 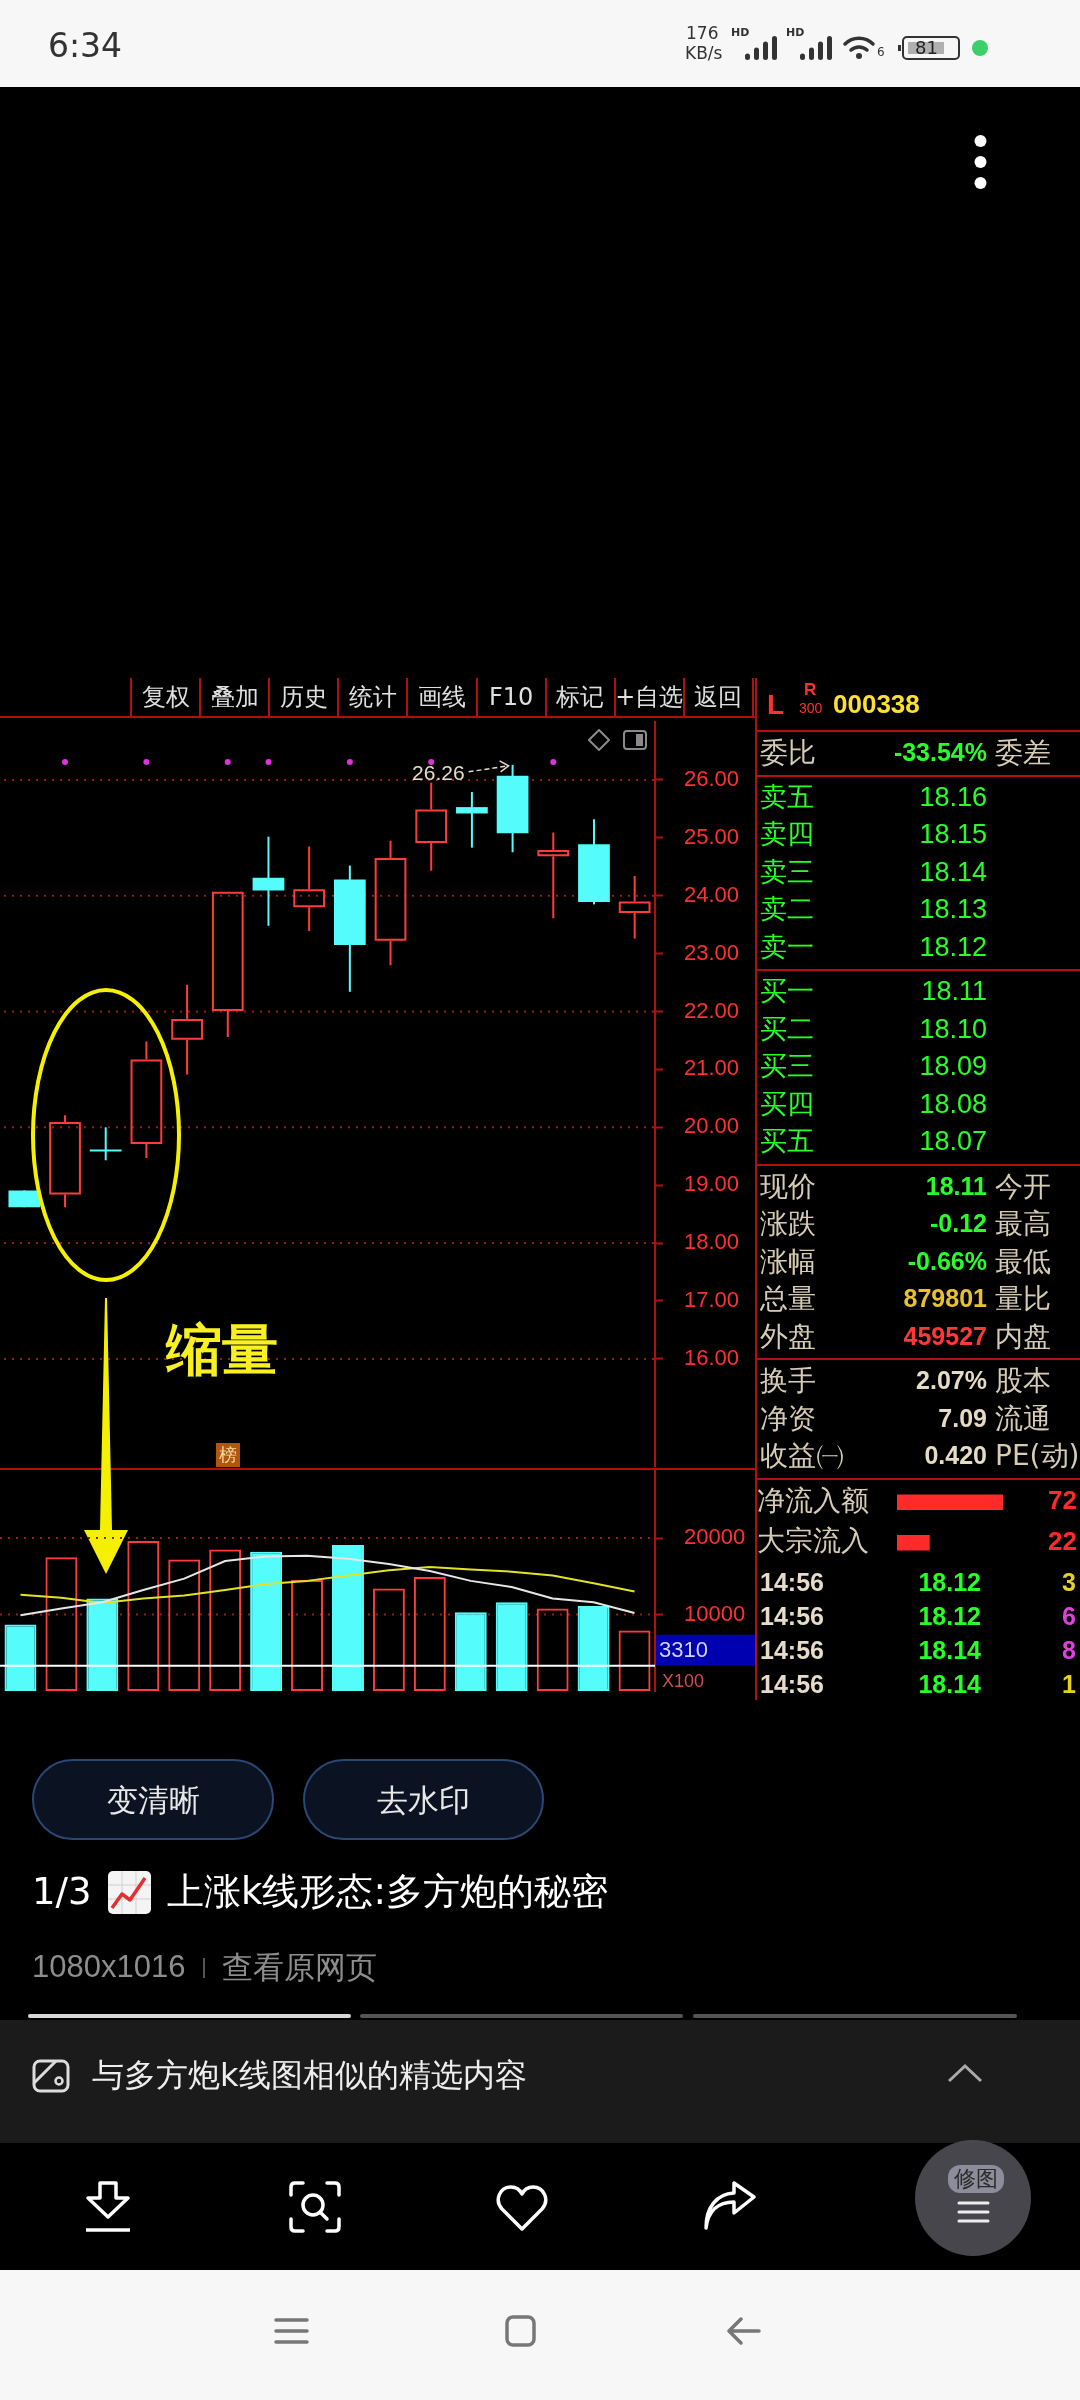 I want to click on text: 与多方炮k线图相似的精选内容, so click(x=309, y=2075).